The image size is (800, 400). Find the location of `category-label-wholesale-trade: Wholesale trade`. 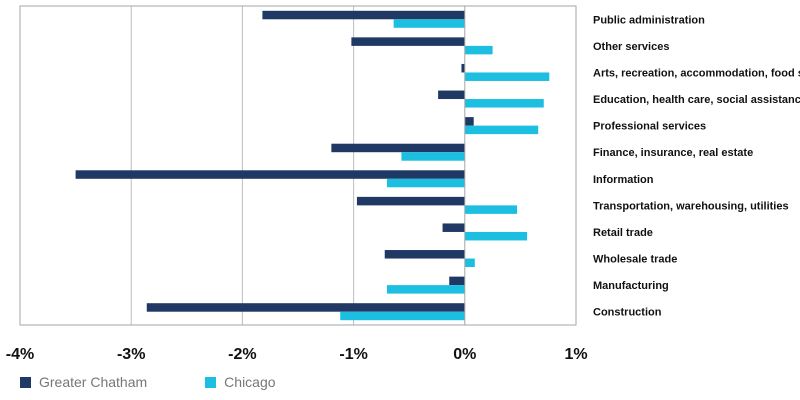

category-label-wholesale-trade: Wholesale trade is located at coordinates (635, 260).